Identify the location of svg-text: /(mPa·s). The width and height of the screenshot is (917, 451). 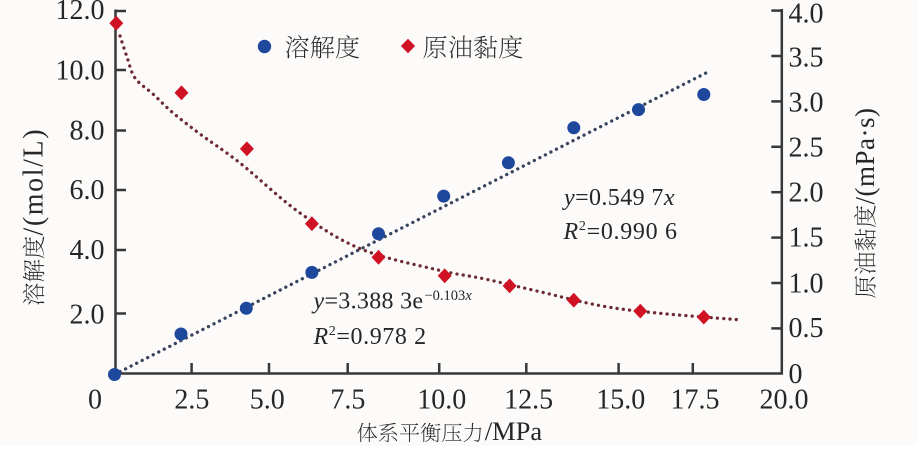
(865, 156).